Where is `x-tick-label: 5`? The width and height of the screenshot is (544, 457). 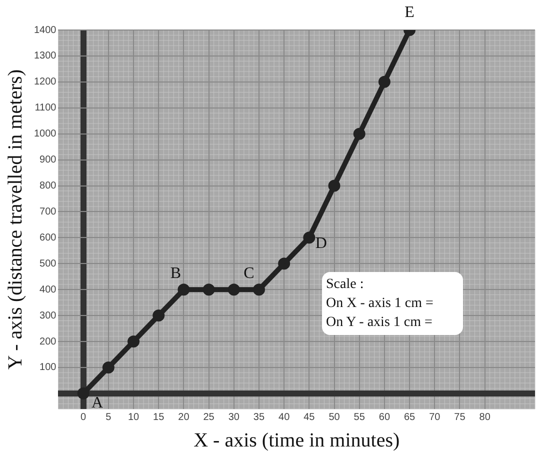 x-tick-label: 5 is located at coordinates (109, 417).